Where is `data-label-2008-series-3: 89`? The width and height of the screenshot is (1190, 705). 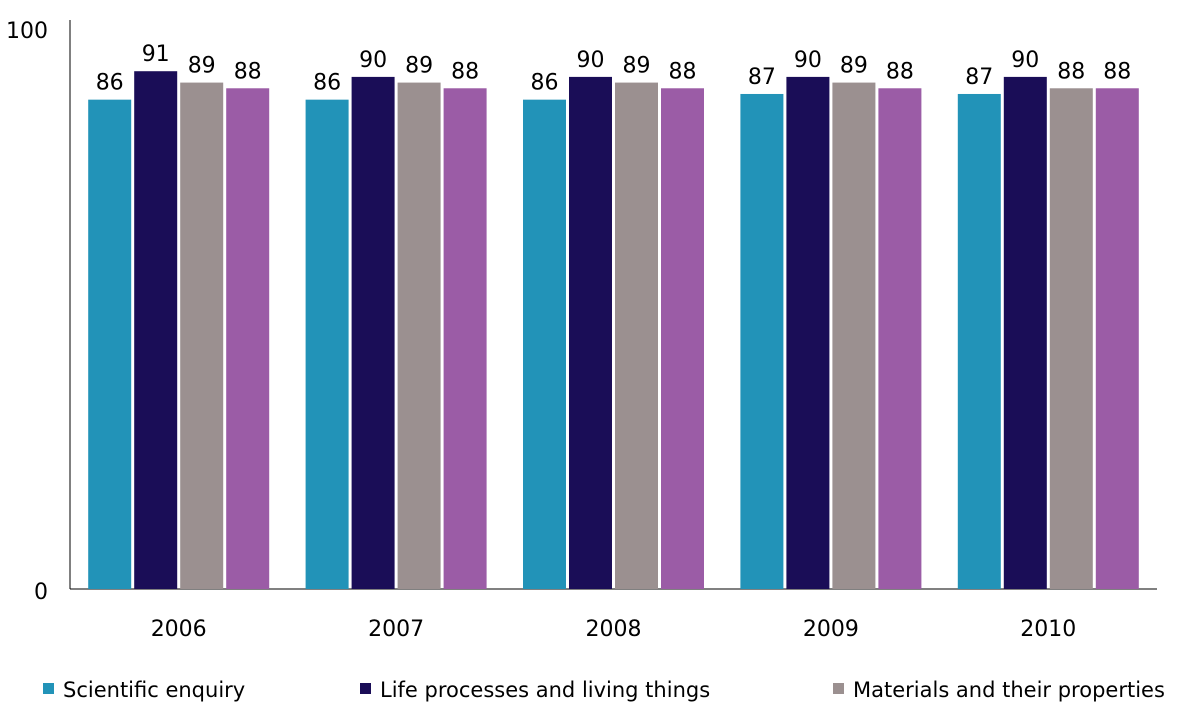 data-label-2008-series-3: 89 is located at coordinates (637, 66).